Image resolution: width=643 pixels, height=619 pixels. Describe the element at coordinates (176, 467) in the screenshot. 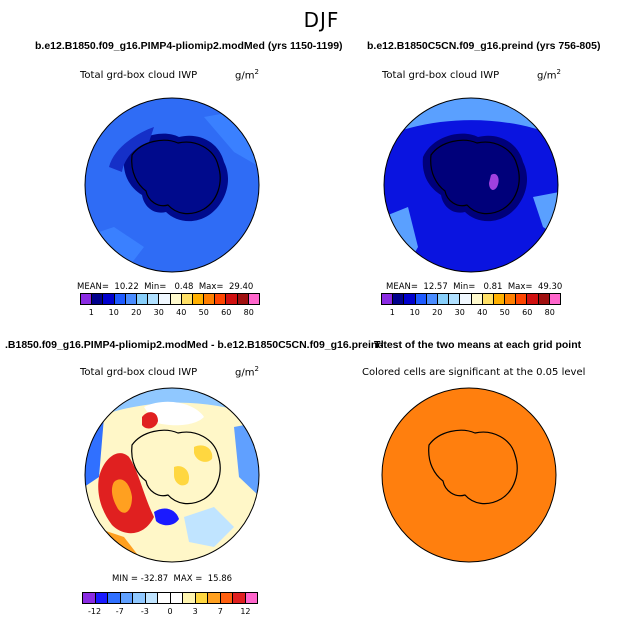

I see `panel-3-coastline` at that location.